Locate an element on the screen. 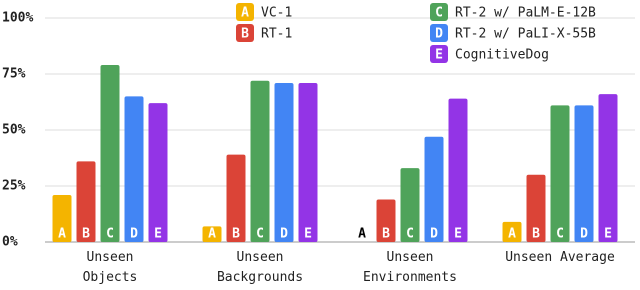  legend-letter: A is located at coordinates (245, 13).